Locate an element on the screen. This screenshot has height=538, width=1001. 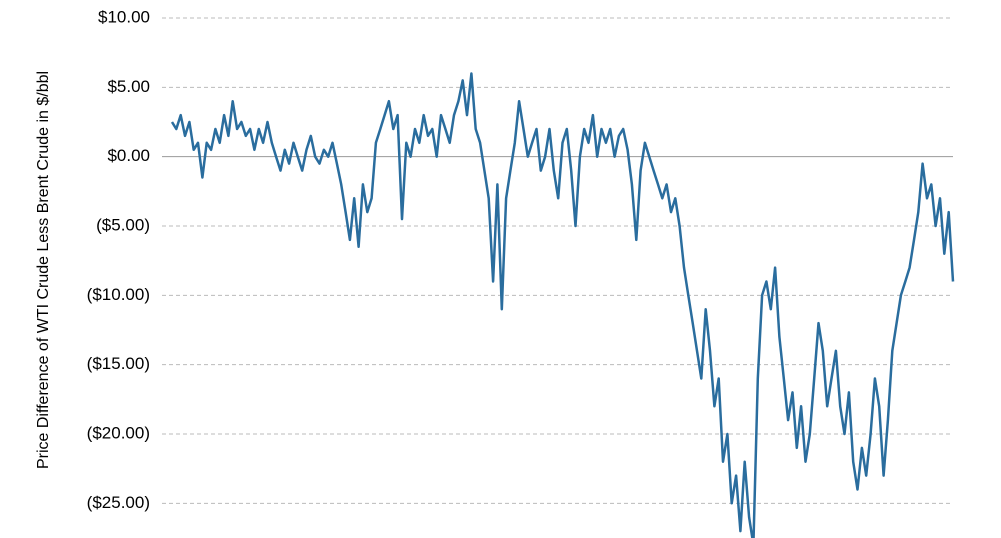
y-tick-label: ($10.00) is located at coordinates (118, 294).